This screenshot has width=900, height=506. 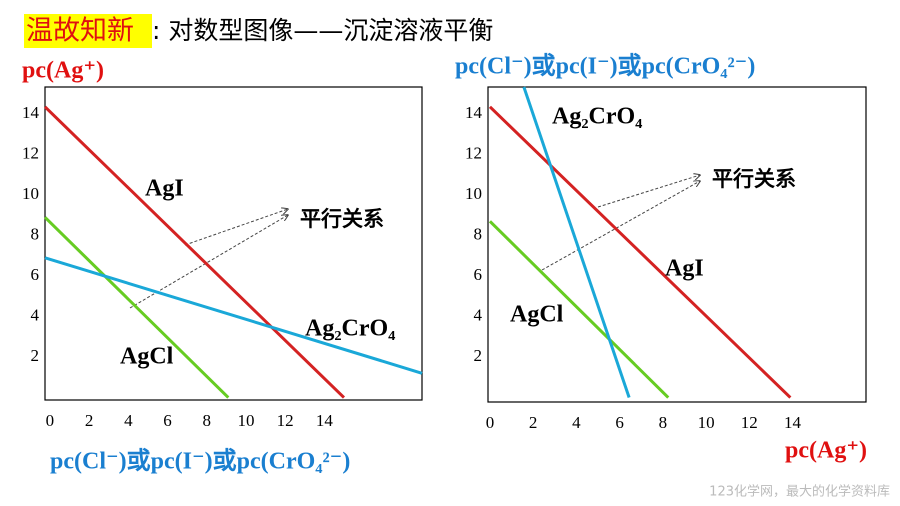 What do you see at coordinates (200, 461) in the screenshot?
I see `x-axis-label: pc(Cl⁻)或pc(I⁻)或pc(CrO₄²⁻)` at bounding box center [200, 461].